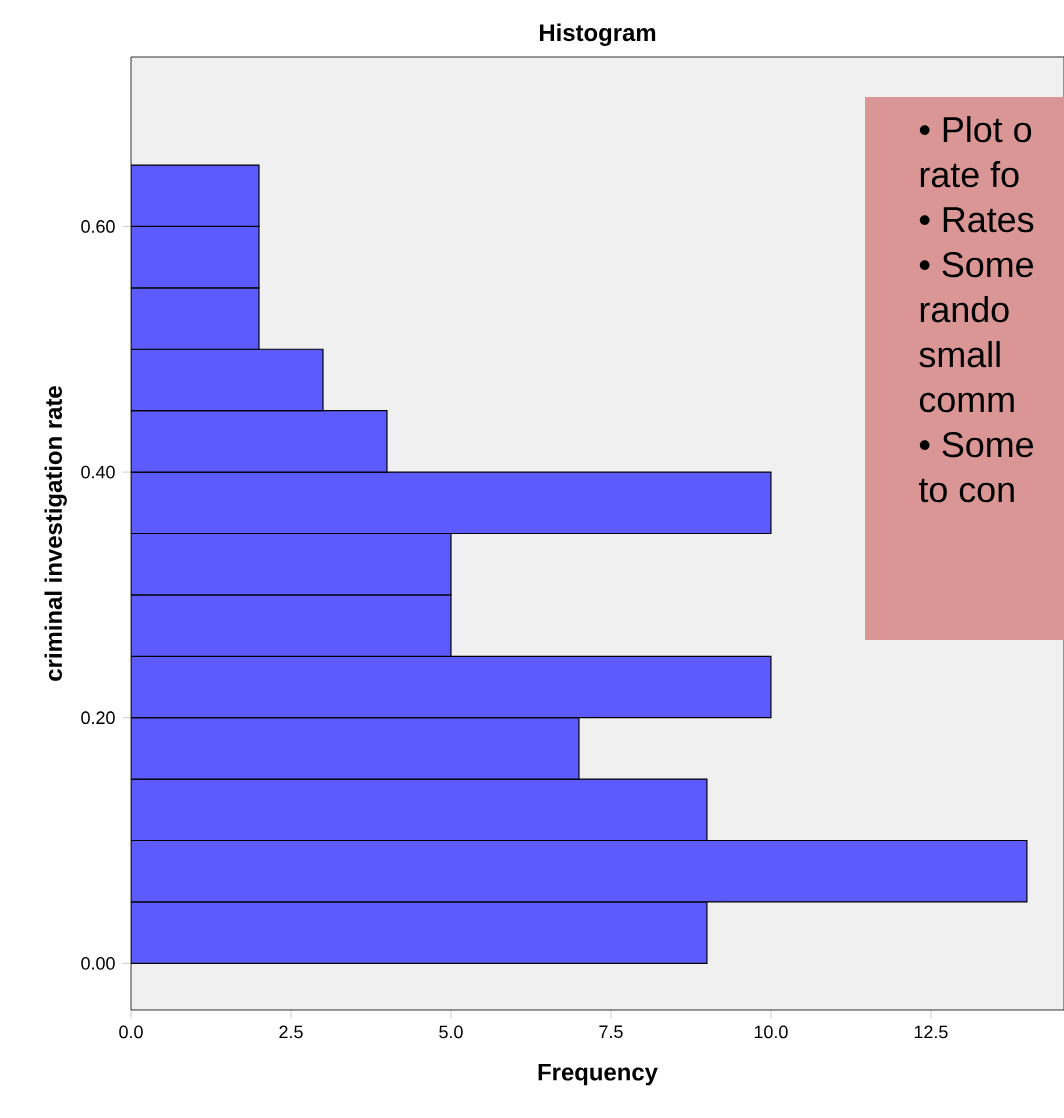 The width and height of the screenshot is (1064, 1118). Describe the element at coordinates (964, 309) in the screenshot. I see `annotation: rando` at that location.